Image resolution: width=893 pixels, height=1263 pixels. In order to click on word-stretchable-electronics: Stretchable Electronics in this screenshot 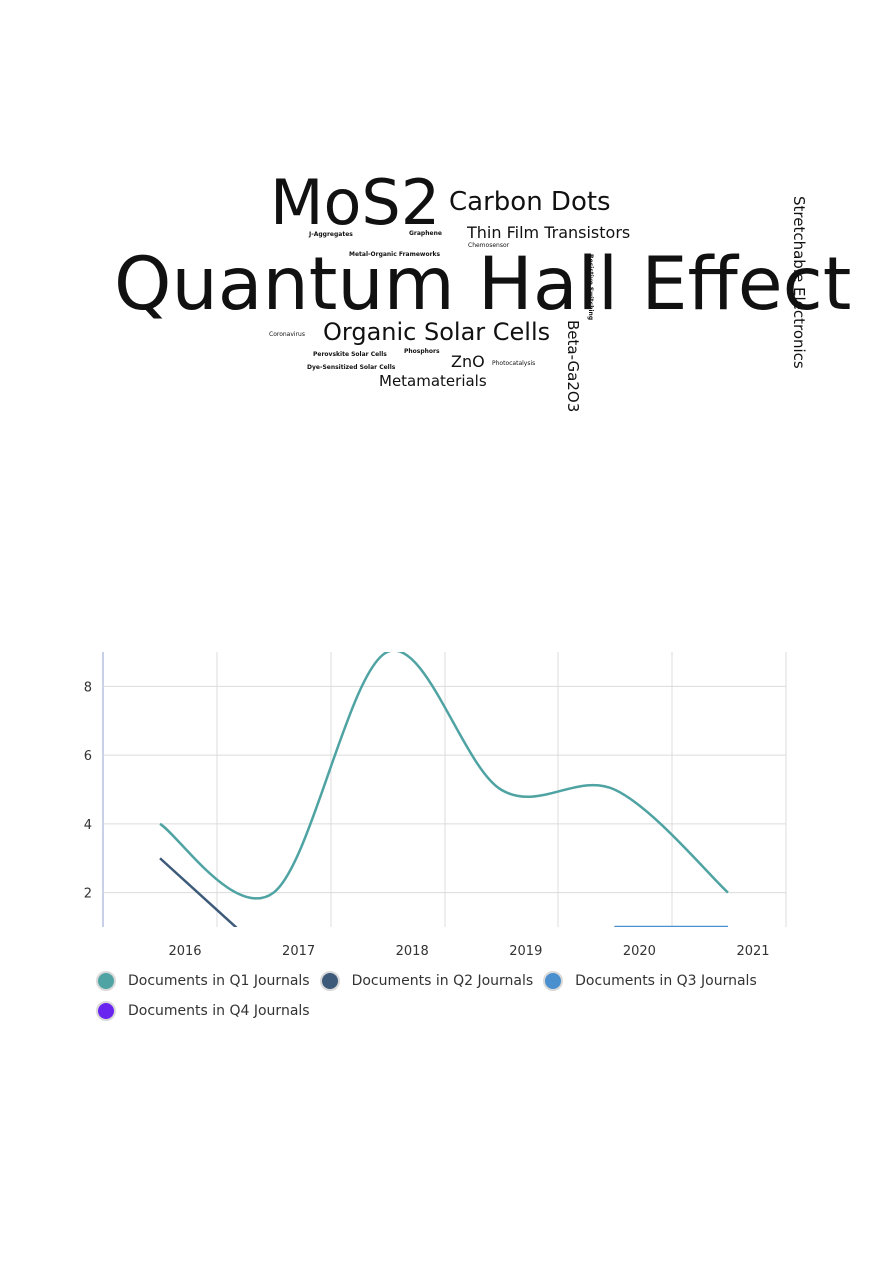, I will do `click(799, 282)`.